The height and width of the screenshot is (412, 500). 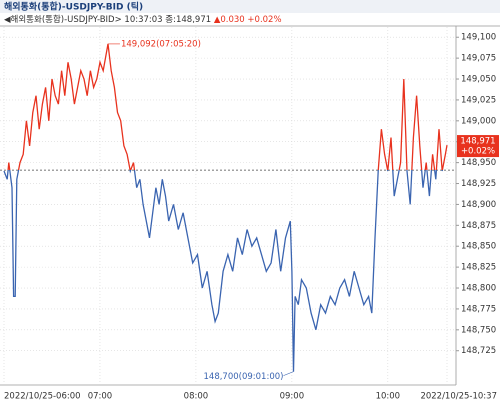 I want to click on y-tick-label: 148,925, so click(x=478, y=184).